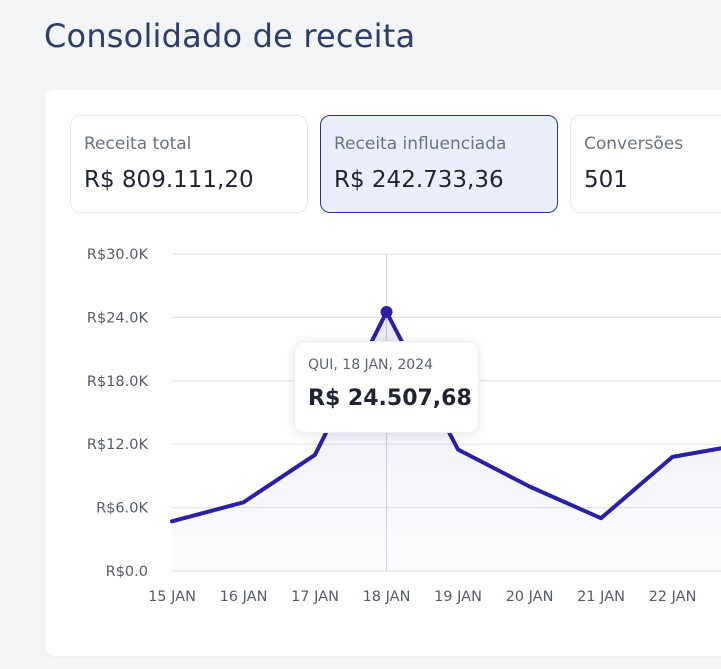  I want to click on chart-tooltip: QUI, 18 JAN, 2024 R$ 24.507,68, so click(386, 387).